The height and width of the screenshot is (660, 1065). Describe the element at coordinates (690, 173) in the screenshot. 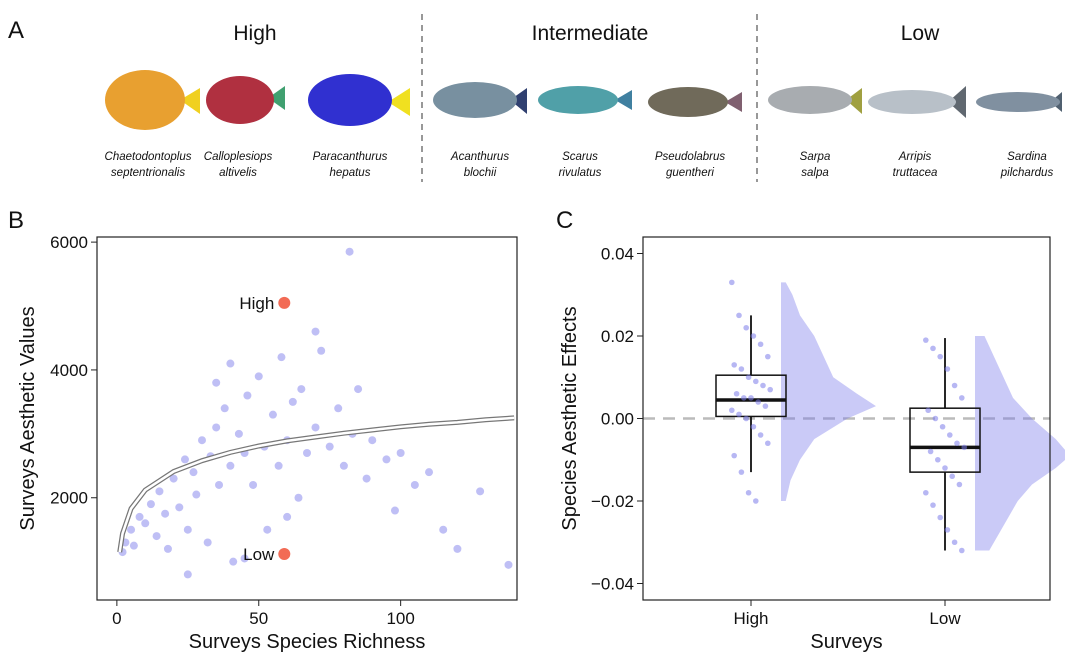

I see `species-epithet: guentheri` at that location.